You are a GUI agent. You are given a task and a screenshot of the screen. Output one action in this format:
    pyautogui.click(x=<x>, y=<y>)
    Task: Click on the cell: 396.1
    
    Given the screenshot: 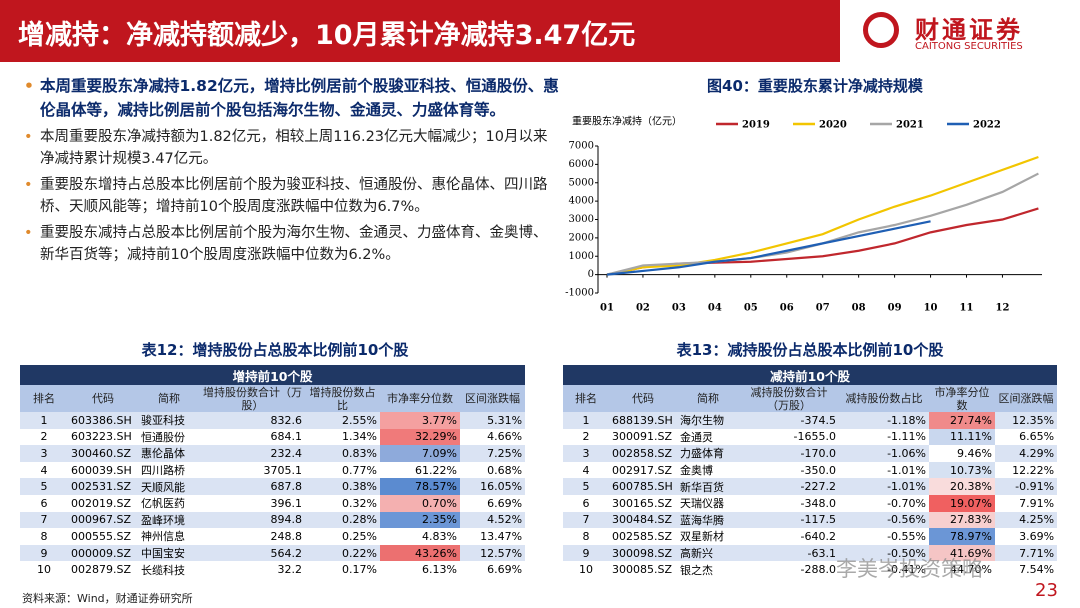 What is the action you would take?
    pyautogui.click(x=286, y=503)
    